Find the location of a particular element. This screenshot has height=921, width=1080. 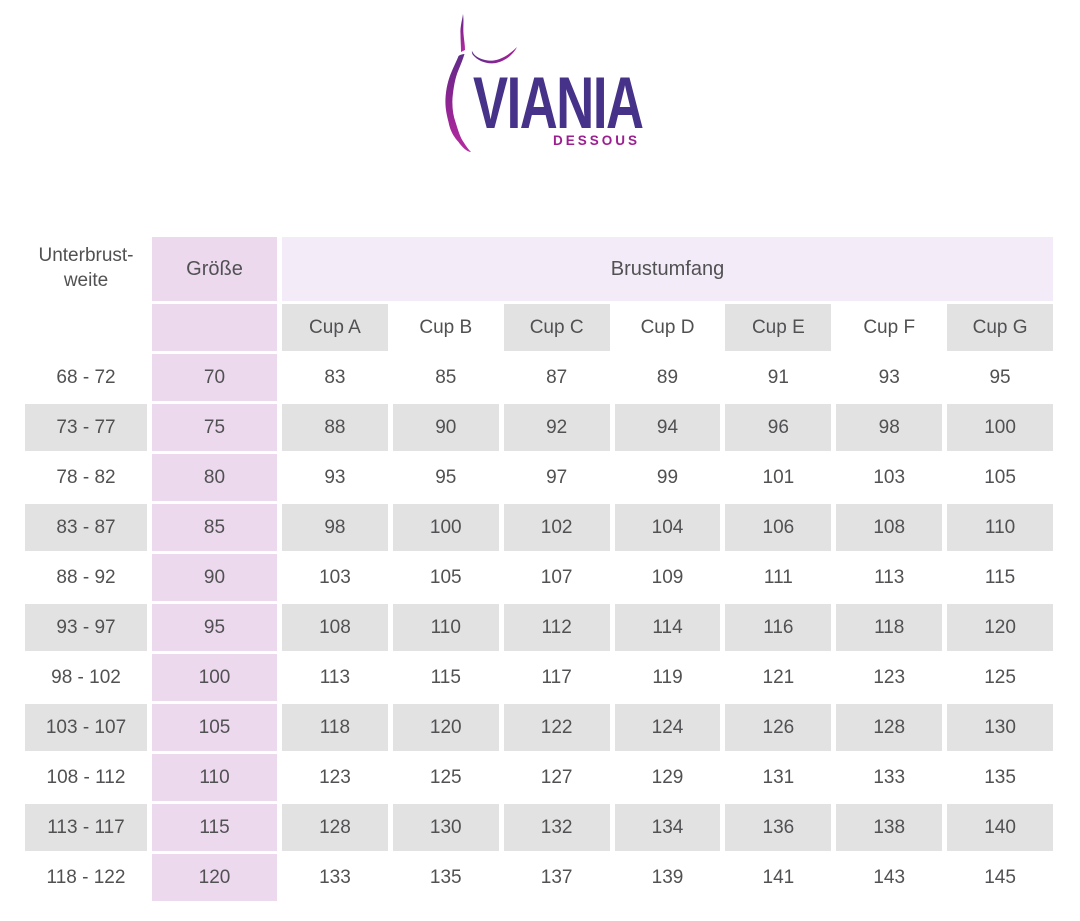

measurement-cell: 104 is located at coordinates (667, 527).